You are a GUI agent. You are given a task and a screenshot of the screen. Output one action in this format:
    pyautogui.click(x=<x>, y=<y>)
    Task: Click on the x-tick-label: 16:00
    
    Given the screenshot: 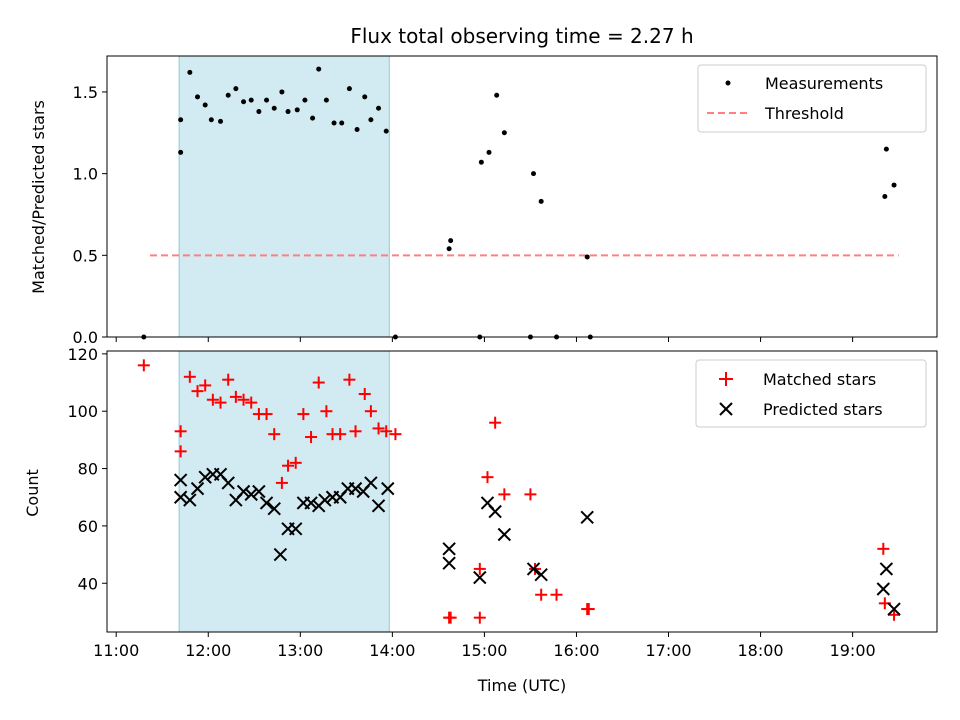 What is the action you would take?
    pyautogui.click(x=576, y=650)
    